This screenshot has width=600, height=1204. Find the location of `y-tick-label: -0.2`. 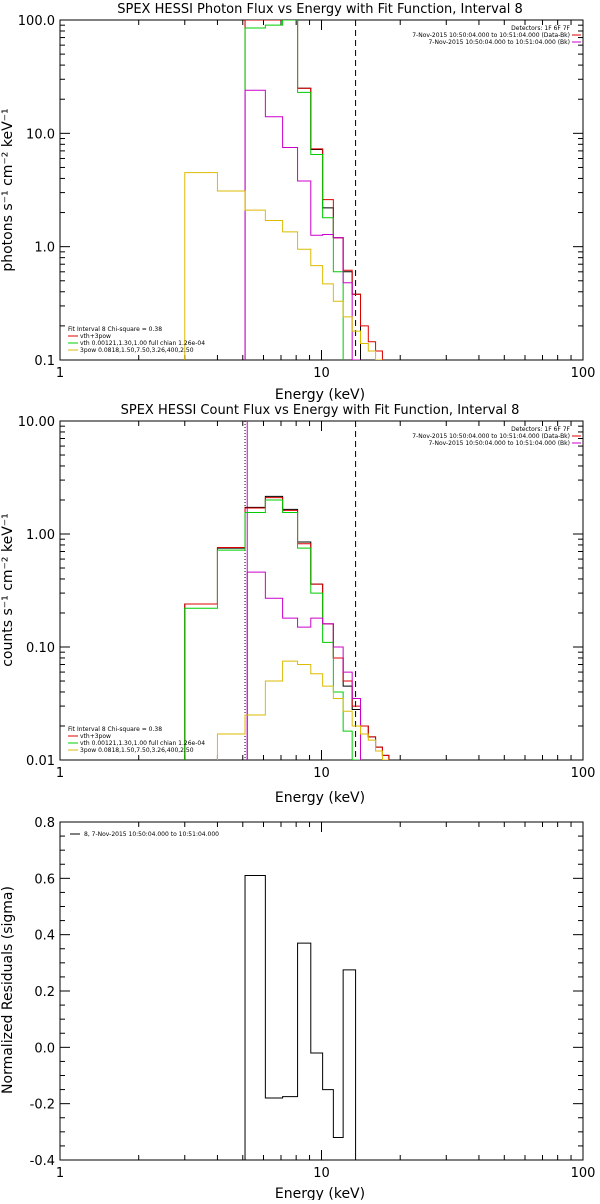

y-tick-label: -0.2 is located at coordinates (42, 1105).